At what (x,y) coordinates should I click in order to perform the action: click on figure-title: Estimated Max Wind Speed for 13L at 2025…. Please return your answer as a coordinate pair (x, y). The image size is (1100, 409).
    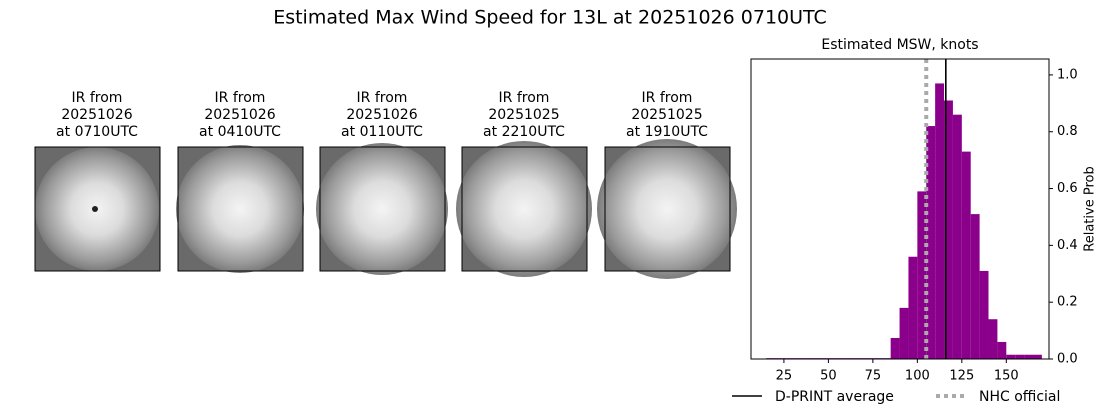
    Looking at the image, I should click on (550, 18).